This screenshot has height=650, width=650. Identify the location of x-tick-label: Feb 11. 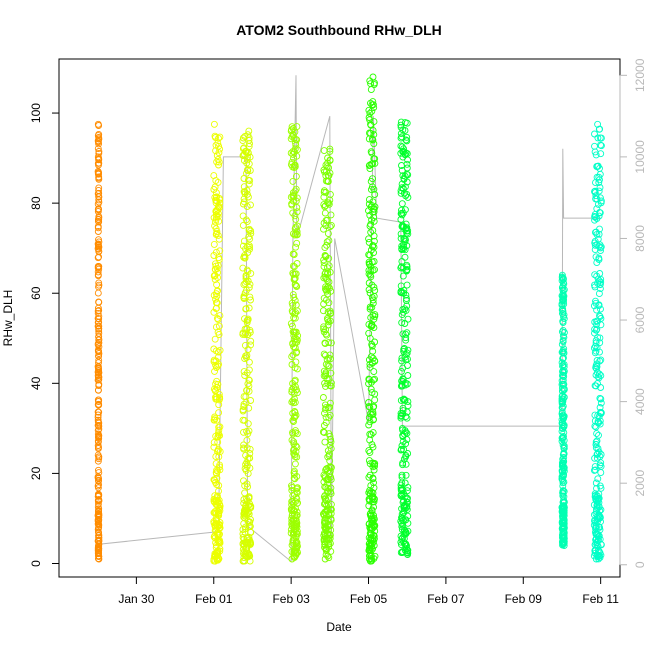
(600, 599).